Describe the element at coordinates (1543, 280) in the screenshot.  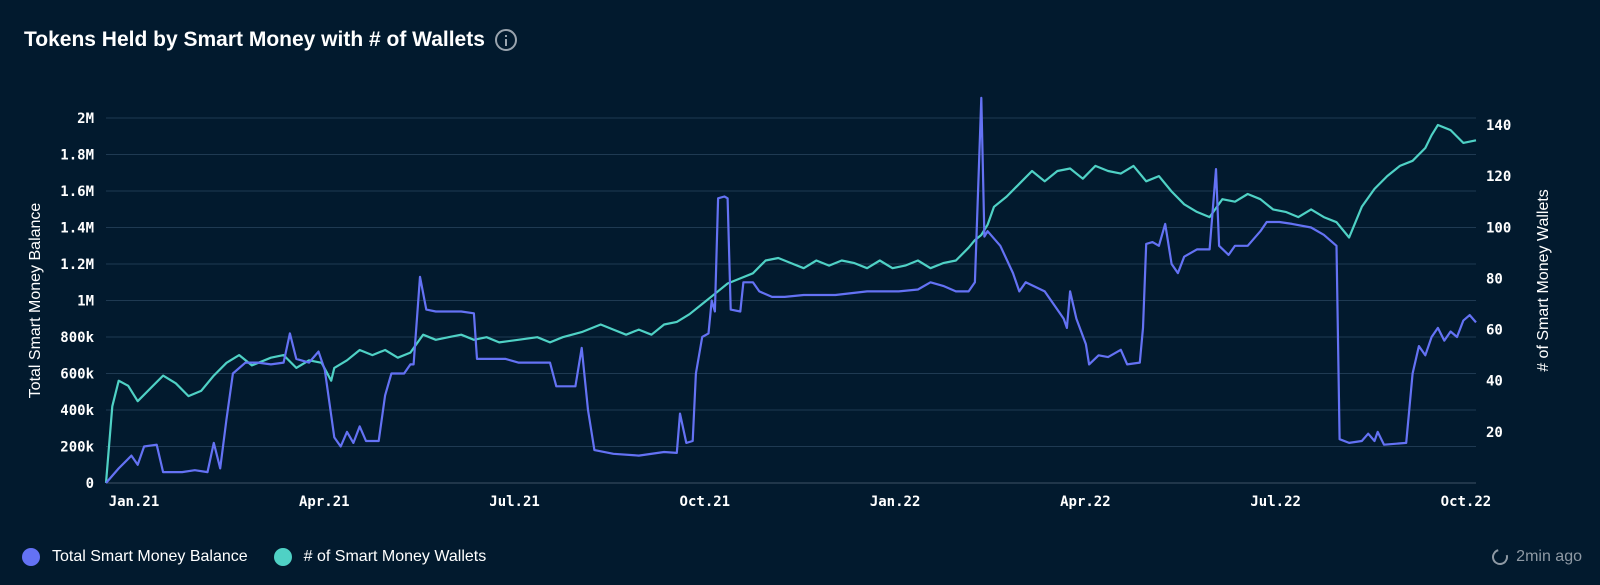
I see `y-right-axis-title: # of Smart Money Wallets` at that location.